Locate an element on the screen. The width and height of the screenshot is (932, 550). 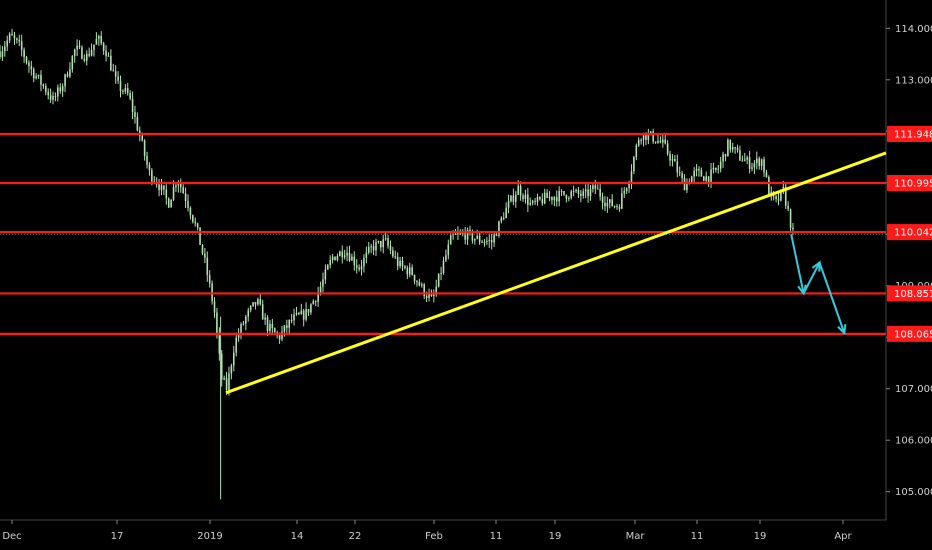
price-tick-label: 105.000 is located at coordinates (913, 492).